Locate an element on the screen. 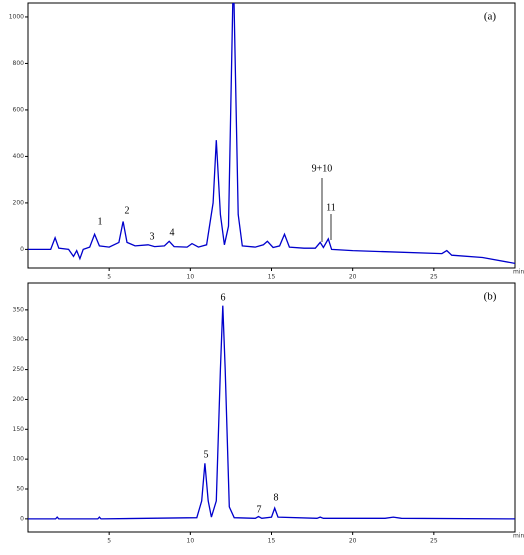  y-tick-label: 1000 is located at coordinates (16, 16).